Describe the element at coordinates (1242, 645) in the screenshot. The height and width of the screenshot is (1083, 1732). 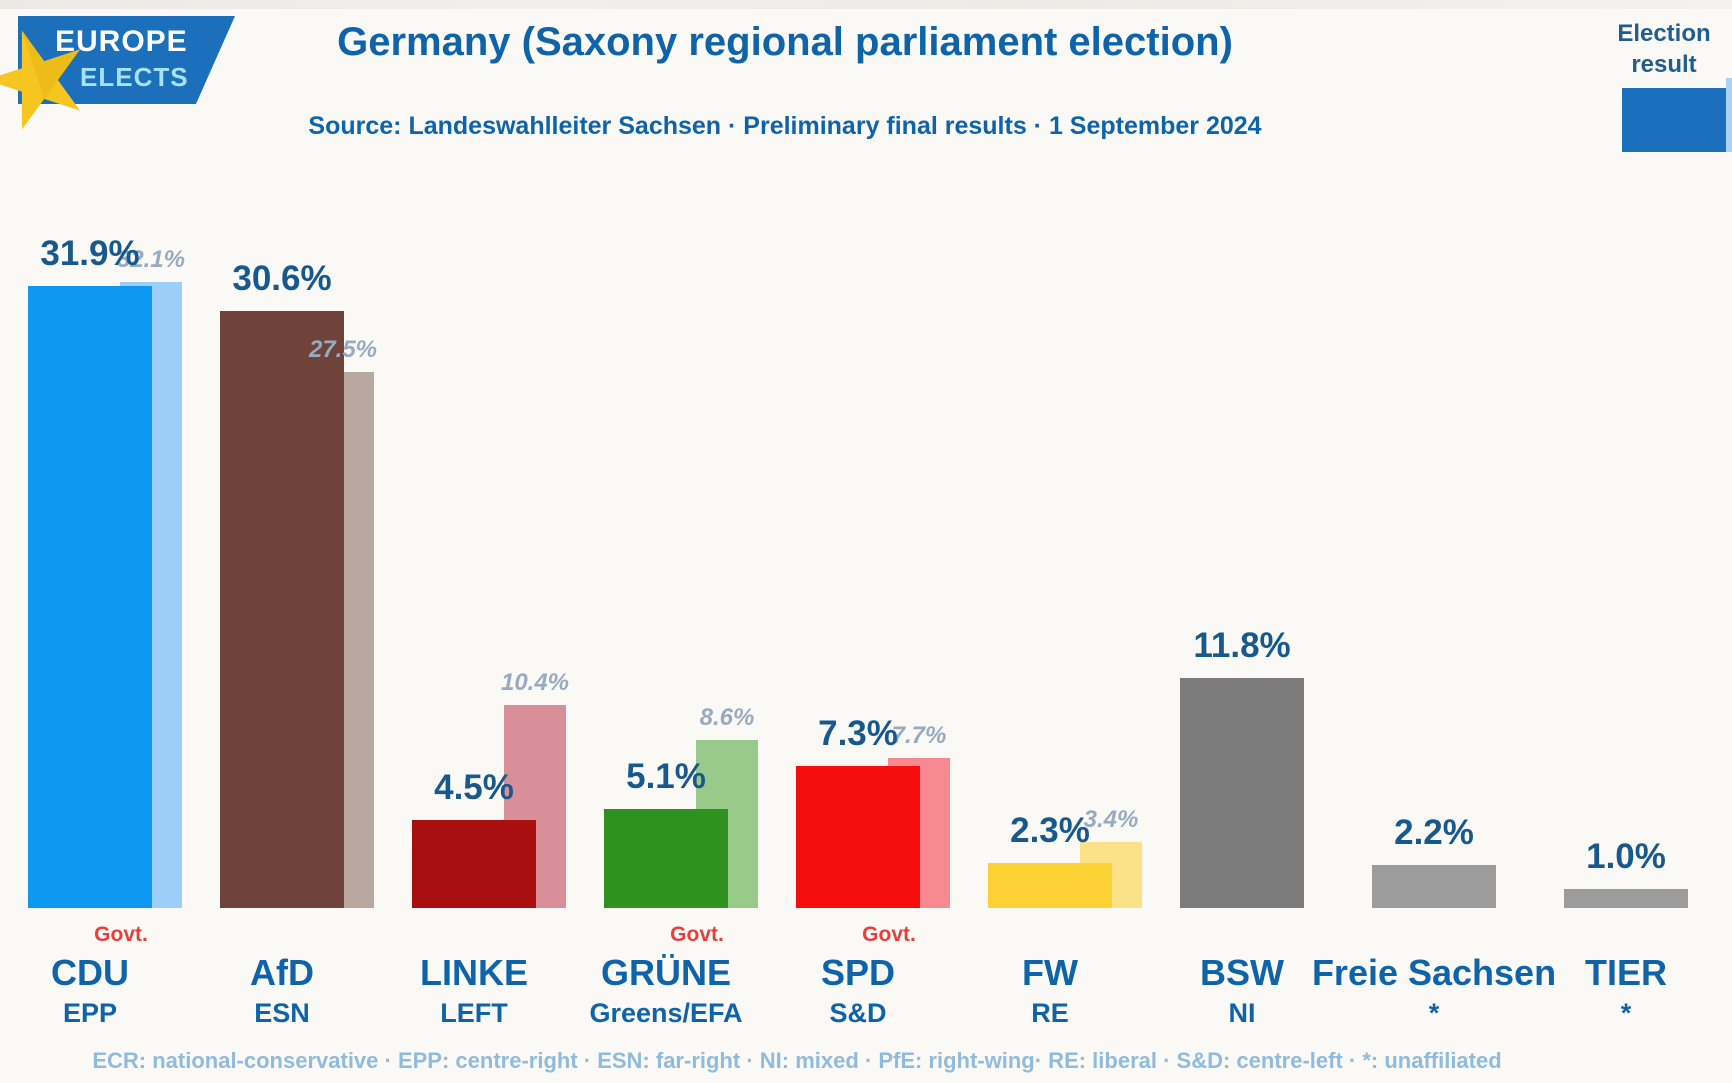
I see `result-value-label: 11.8%` at that location.